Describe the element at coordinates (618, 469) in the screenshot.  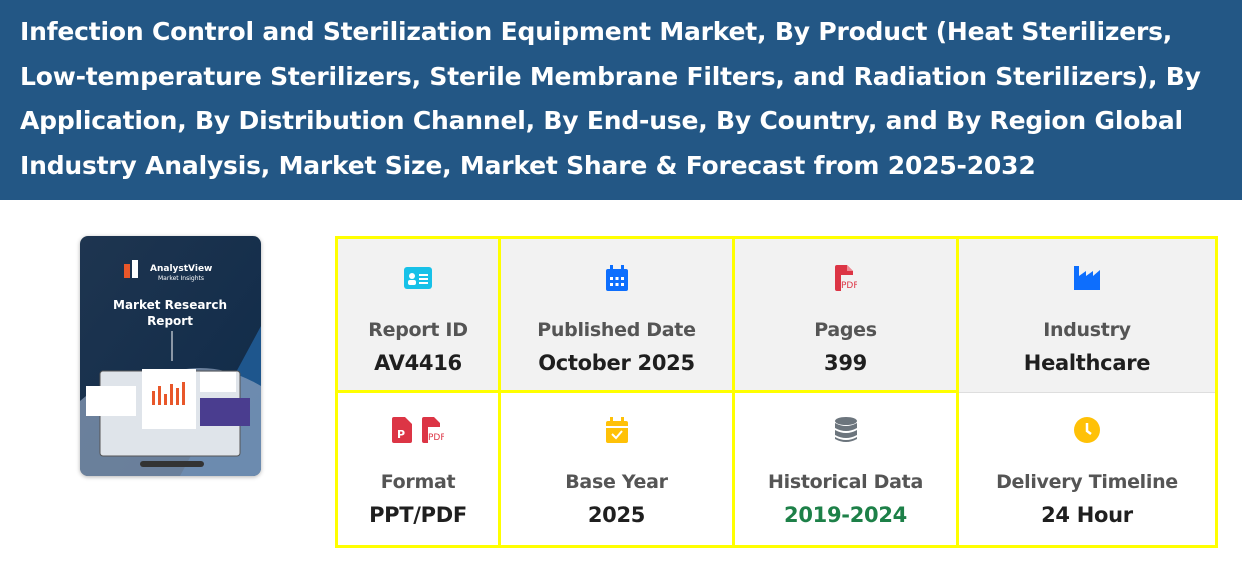
I see `base-year-cell: Base Year 2025` at that location.